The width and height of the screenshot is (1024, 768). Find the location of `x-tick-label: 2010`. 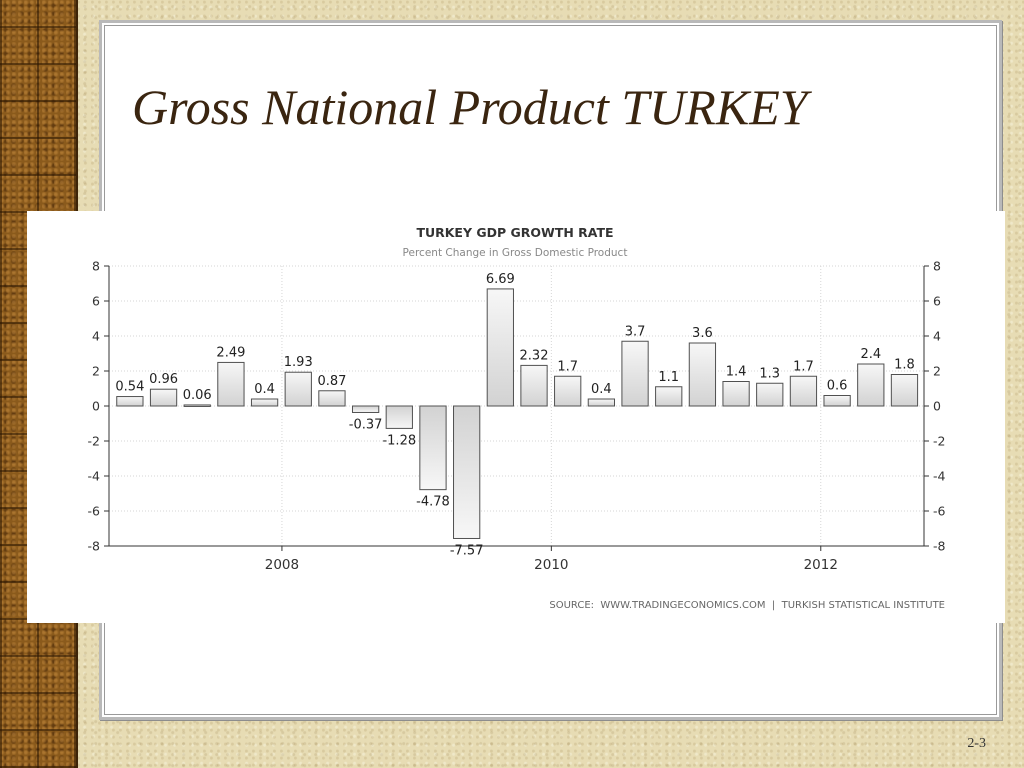

x-tick-label: 2010 is located at coordinates (551, 565).